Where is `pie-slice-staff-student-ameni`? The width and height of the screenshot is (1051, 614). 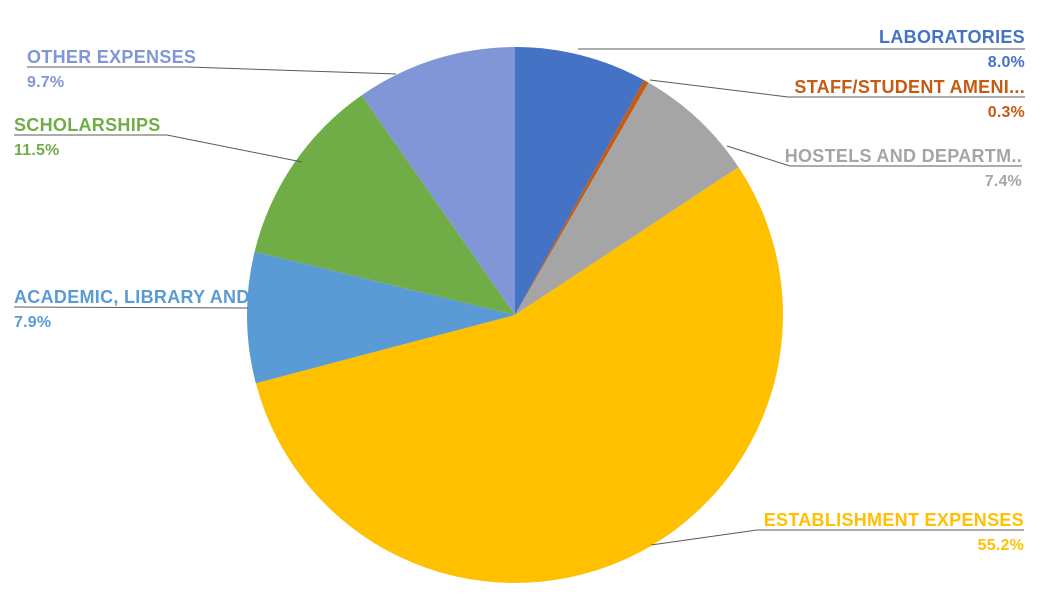
pie-slice-staff-student-ameni is located at coordinates (582, 198).